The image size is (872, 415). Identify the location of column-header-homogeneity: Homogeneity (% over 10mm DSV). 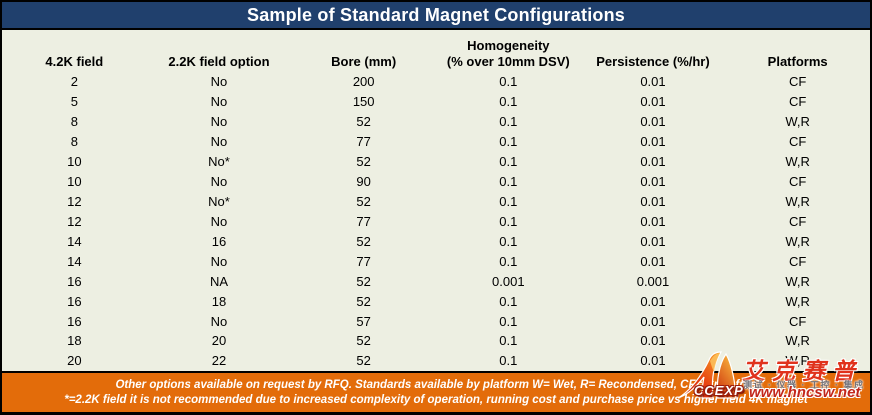
(508, 54).